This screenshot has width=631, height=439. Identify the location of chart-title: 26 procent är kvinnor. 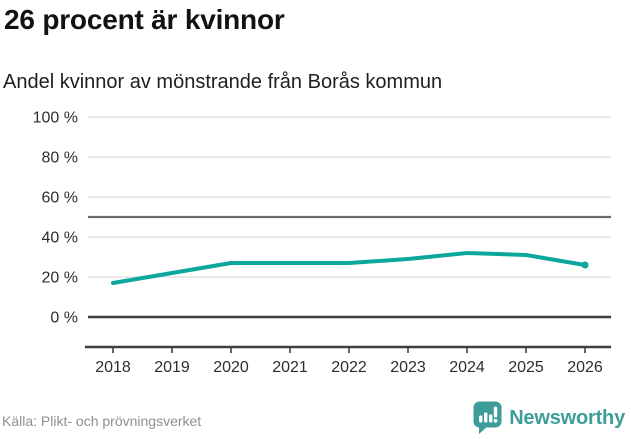
(144, 19).